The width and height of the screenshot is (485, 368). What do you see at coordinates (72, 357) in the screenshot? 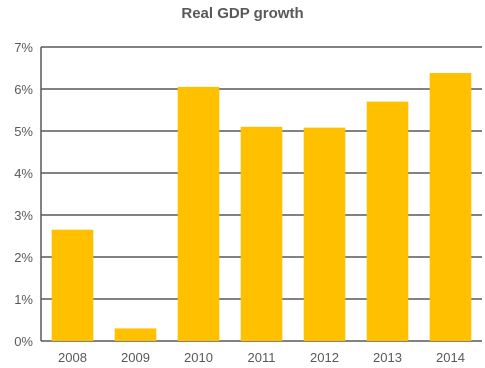
I see `x-tick-label: 2008` at bounding box center [72, 357].